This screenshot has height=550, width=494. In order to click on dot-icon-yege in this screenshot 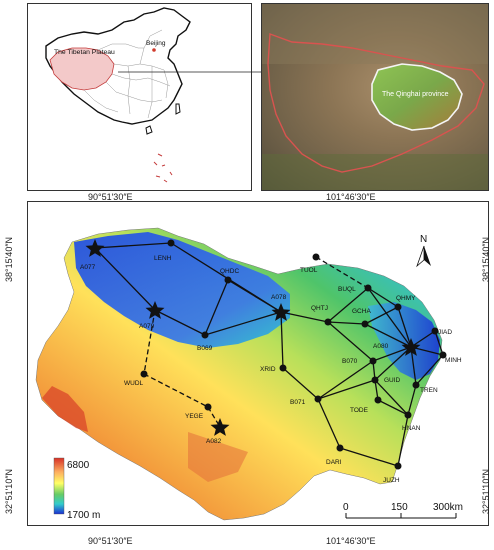, I will do `click(208, 407)`.